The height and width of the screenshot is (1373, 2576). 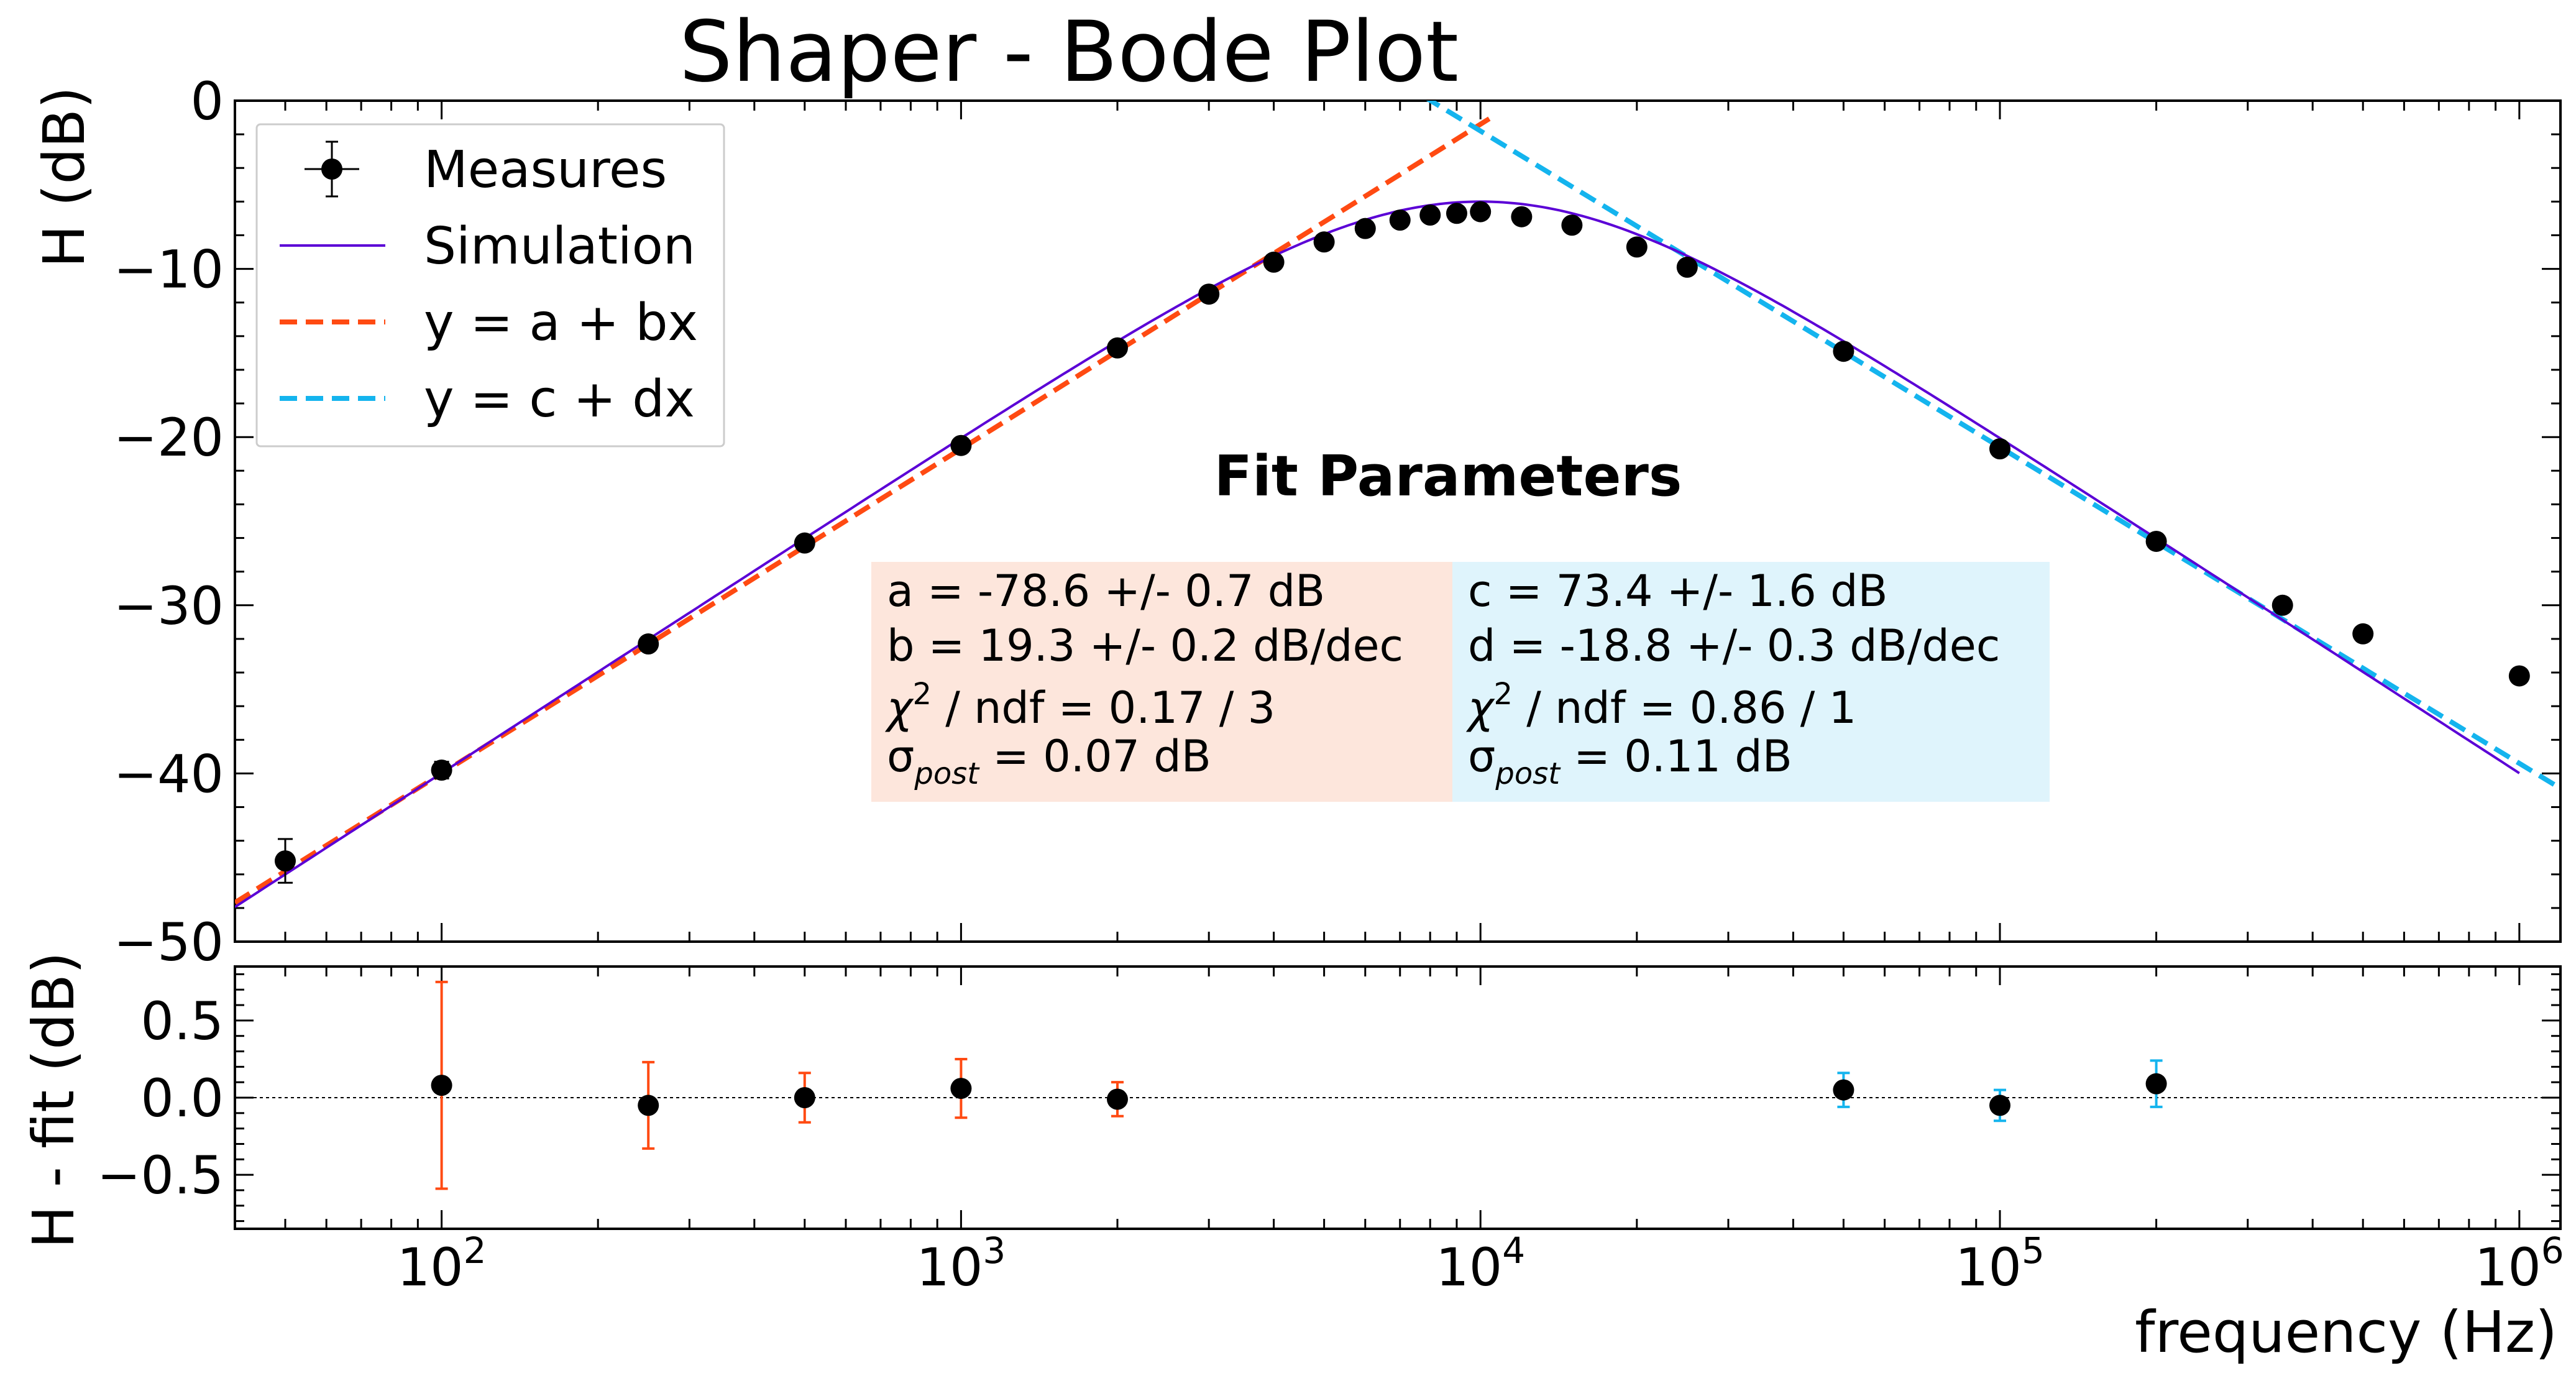 I want to click on left-param-chi-line: χ2 / ndf = 0.17 / 3, so click(x=1079, y=705).